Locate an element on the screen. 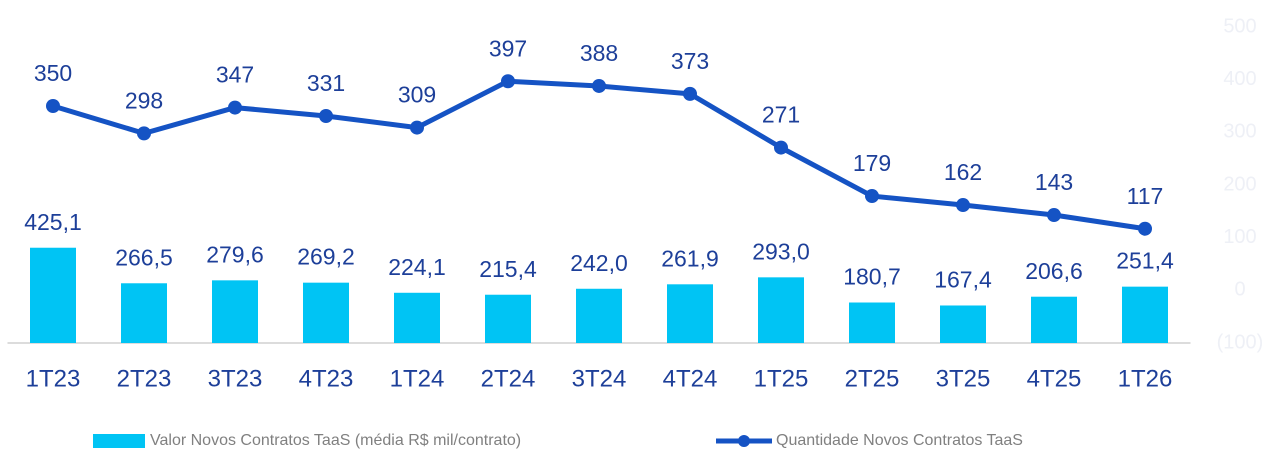  line-value-label: 271 is located at coordinates (781, 115).